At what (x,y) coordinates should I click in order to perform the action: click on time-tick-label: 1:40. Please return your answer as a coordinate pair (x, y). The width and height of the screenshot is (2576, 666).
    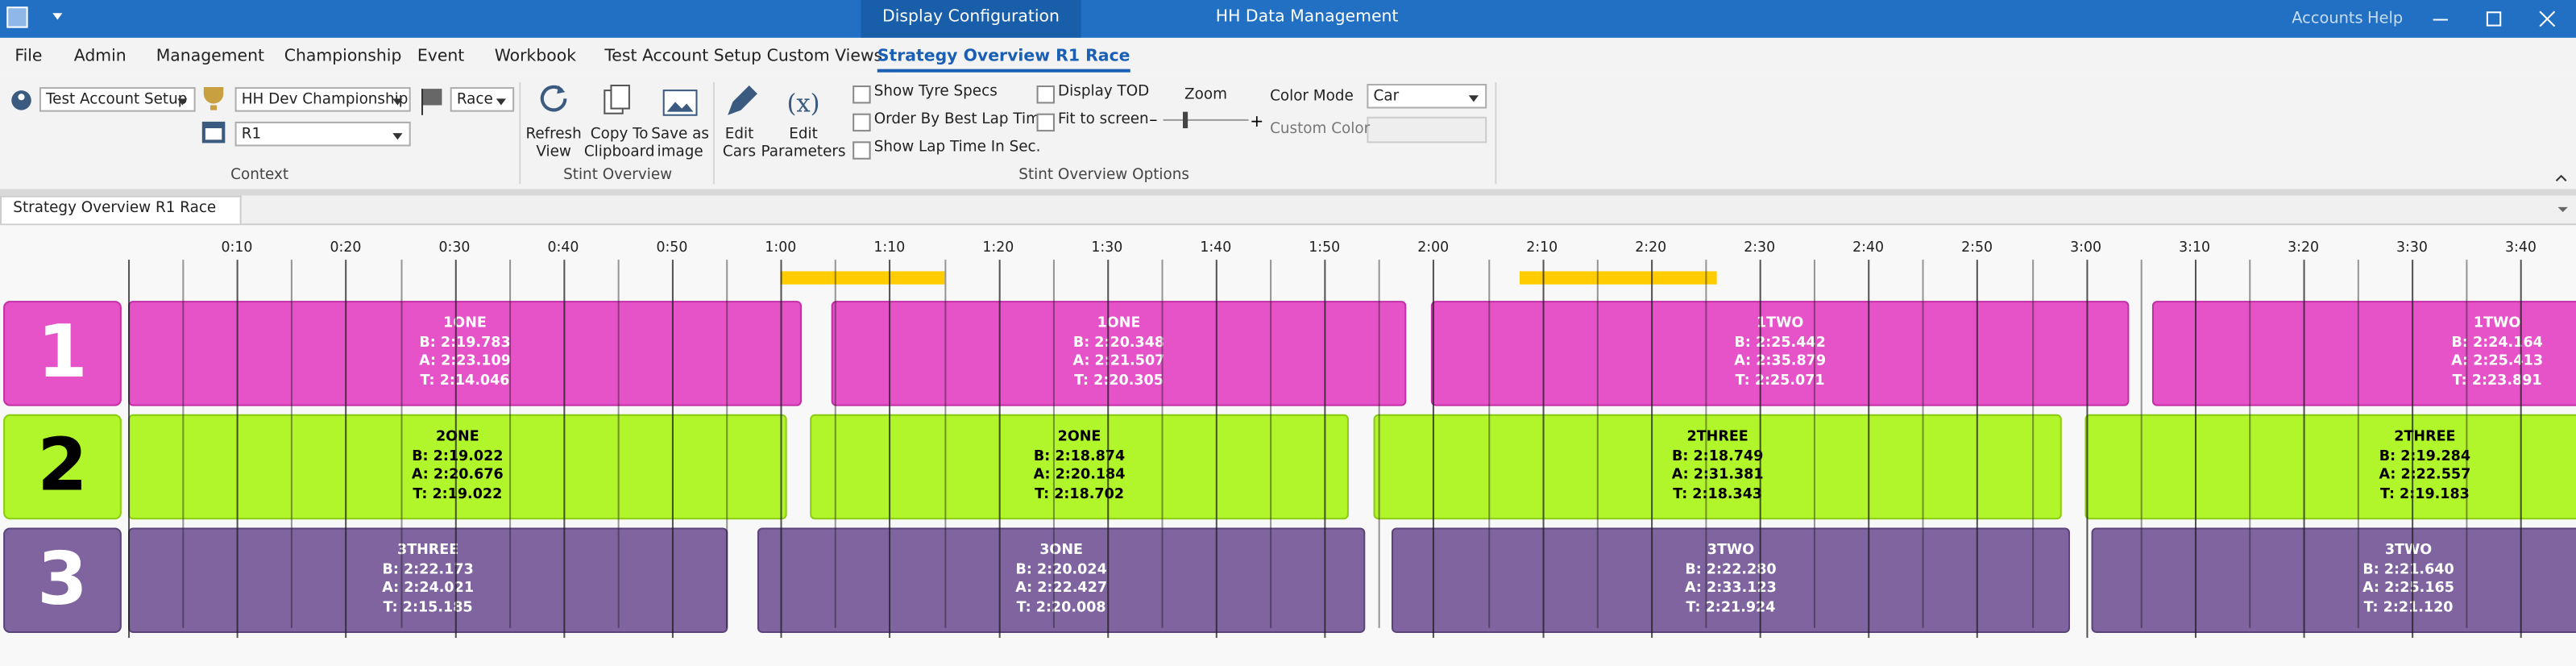
    Looking at the image, I should click on (1216, 248).